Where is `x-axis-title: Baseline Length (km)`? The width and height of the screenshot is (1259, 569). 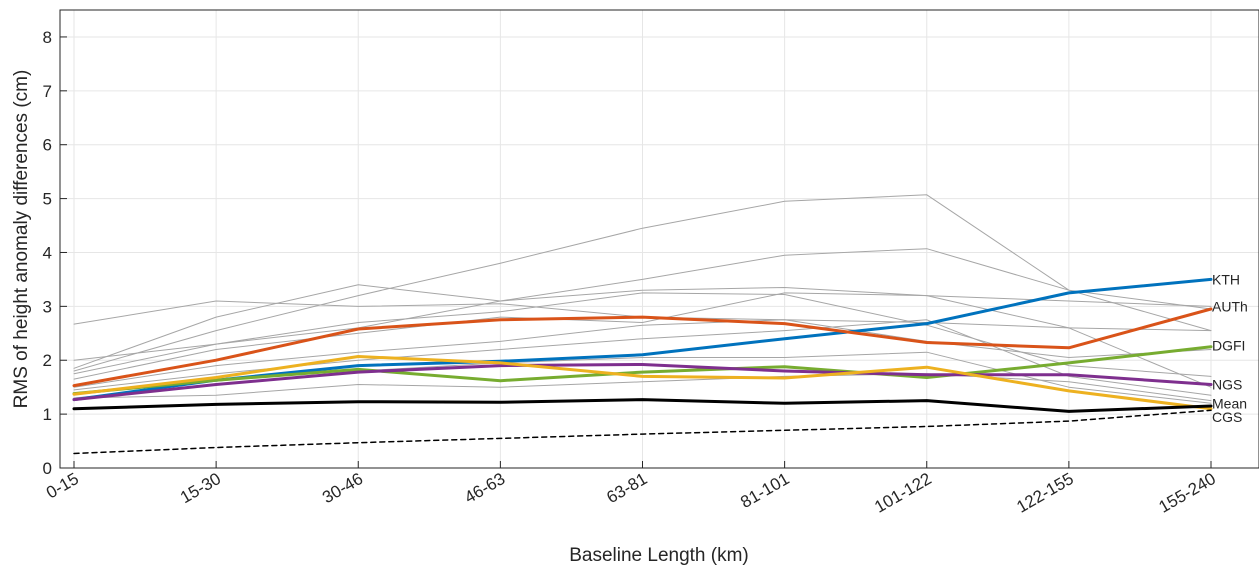 x-axis-title: Baseline Length (km) is located at coordinates (659, 555).